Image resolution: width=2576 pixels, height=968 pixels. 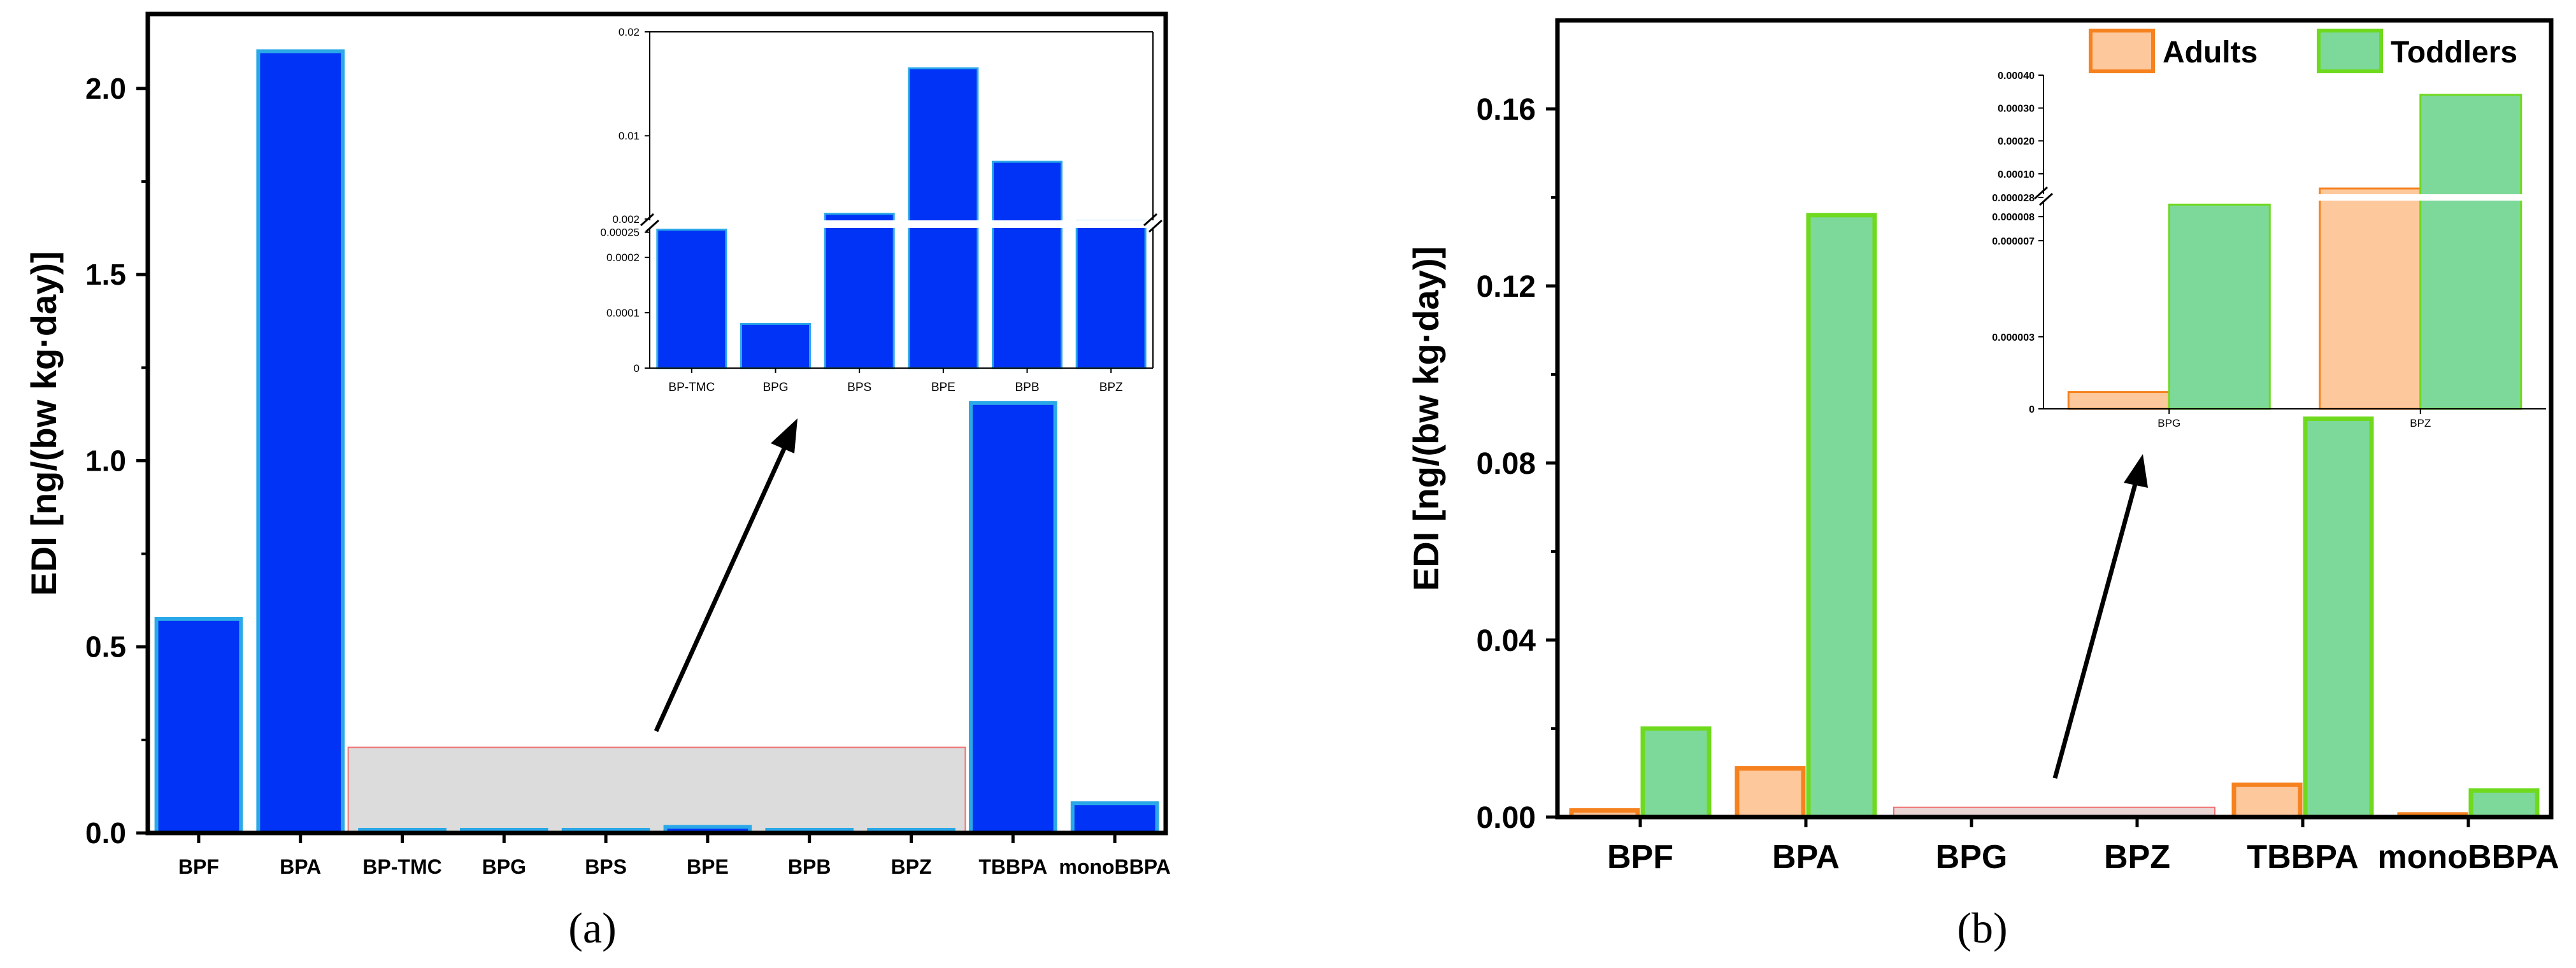 What do you see at coordinates (776, 345) in the screenshot?
I see `inset-bar-bpg` at bounding box center [776, 345].